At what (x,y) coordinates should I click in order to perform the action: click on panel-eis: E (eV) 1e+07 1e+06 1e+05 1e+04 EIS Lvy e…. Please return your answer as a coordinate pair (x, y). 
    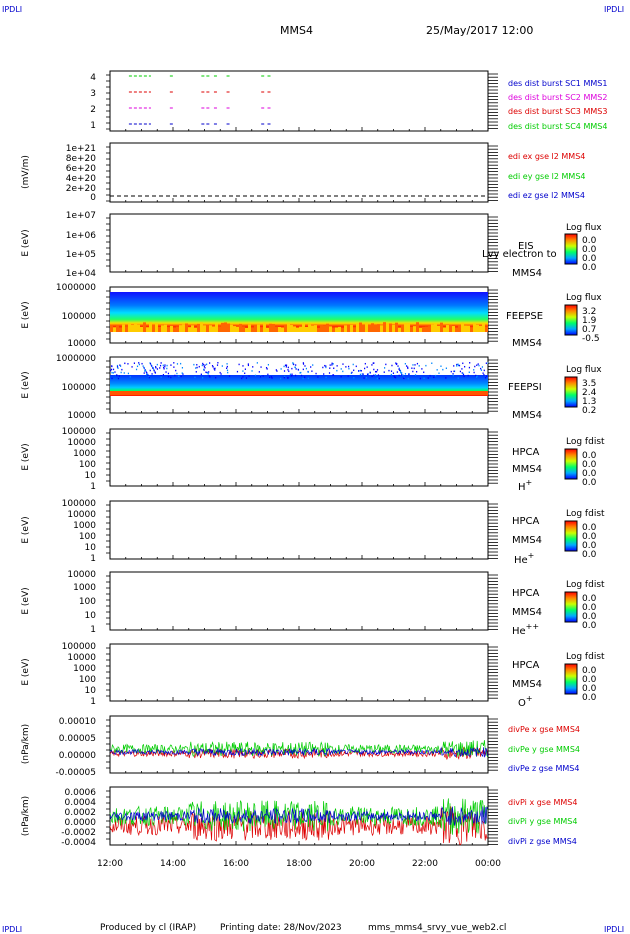
    Looking at the image, I should click on (311, 245).